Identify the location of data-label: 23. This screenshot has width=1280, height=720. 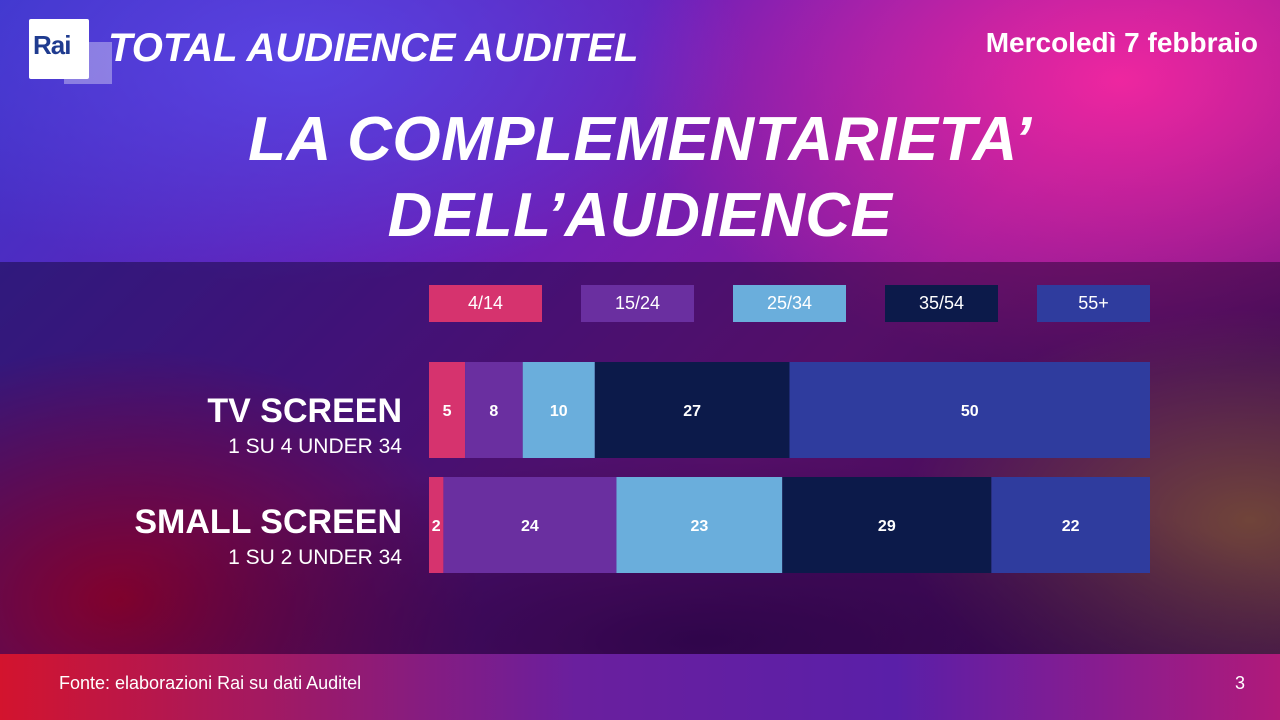
(699, 526).